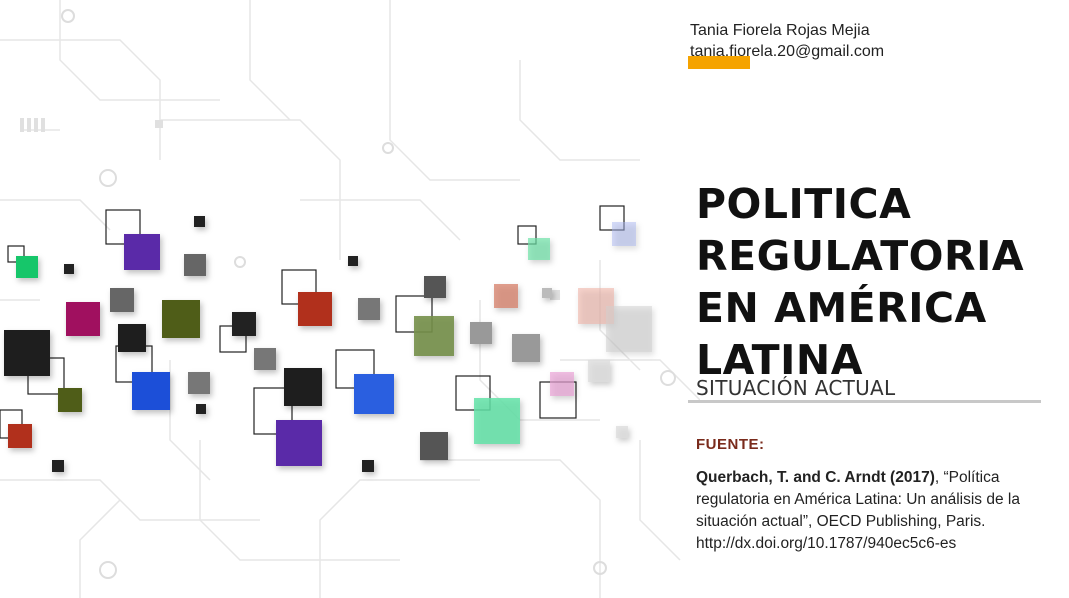  What do you see at coordinates (796, 388) in the screenshot?
I see `page-subtitle: SITUACIÓN ACTUAL` at bounding box center [796, 388].